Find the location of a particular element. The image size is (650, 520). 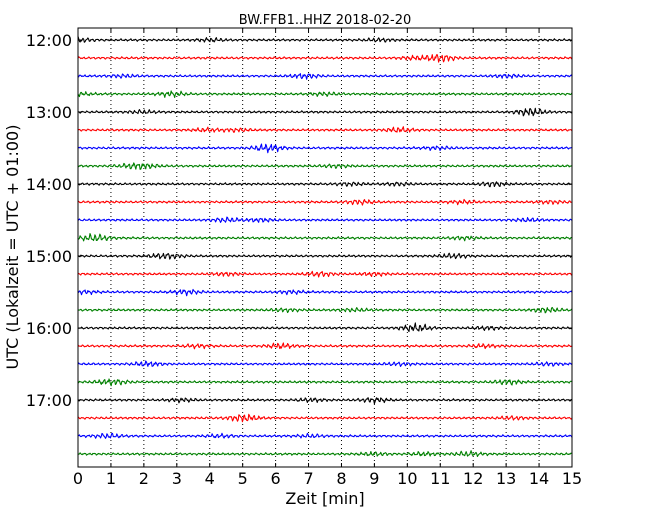

y-axis-label: UTC (Lokalzeit = UTC + 01:00) is located at coordinates (12, 247).